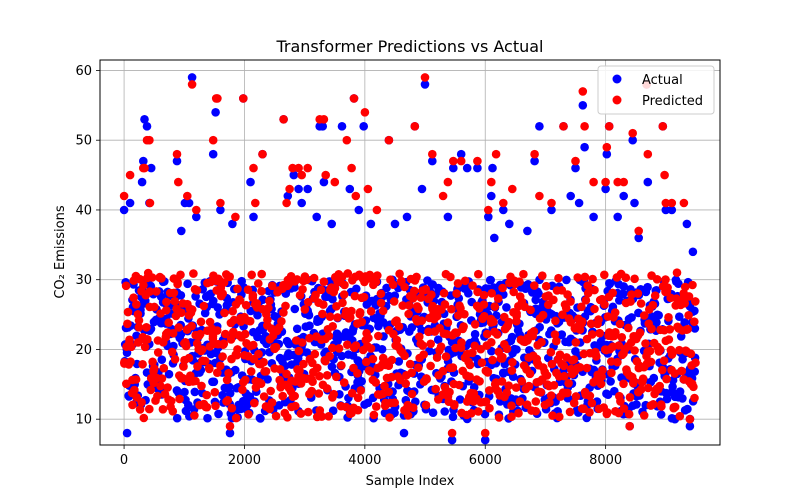 The width and height of the screenshot is (800, 500). I want to click on x-axis-label: Sample Index, so click(410, 481).